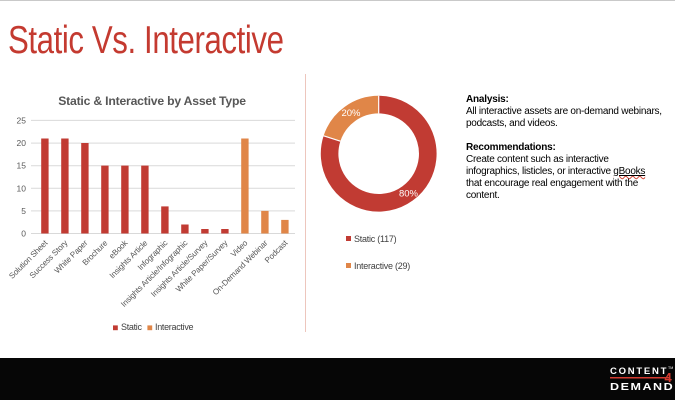 The height and width of the screenshot is (400, 675). Describe the element at coordinates (132, 327) in the screenshot. I see `svg-text: Static` at that location.